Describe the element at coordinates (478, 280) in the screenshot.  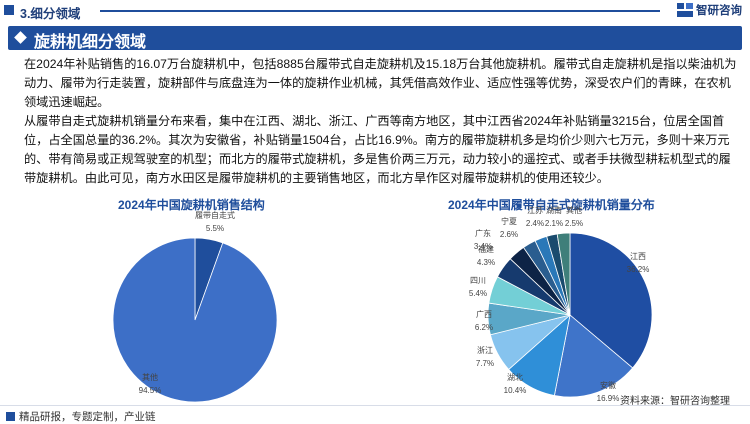
I see `slice-label-5: 四川` at that location.